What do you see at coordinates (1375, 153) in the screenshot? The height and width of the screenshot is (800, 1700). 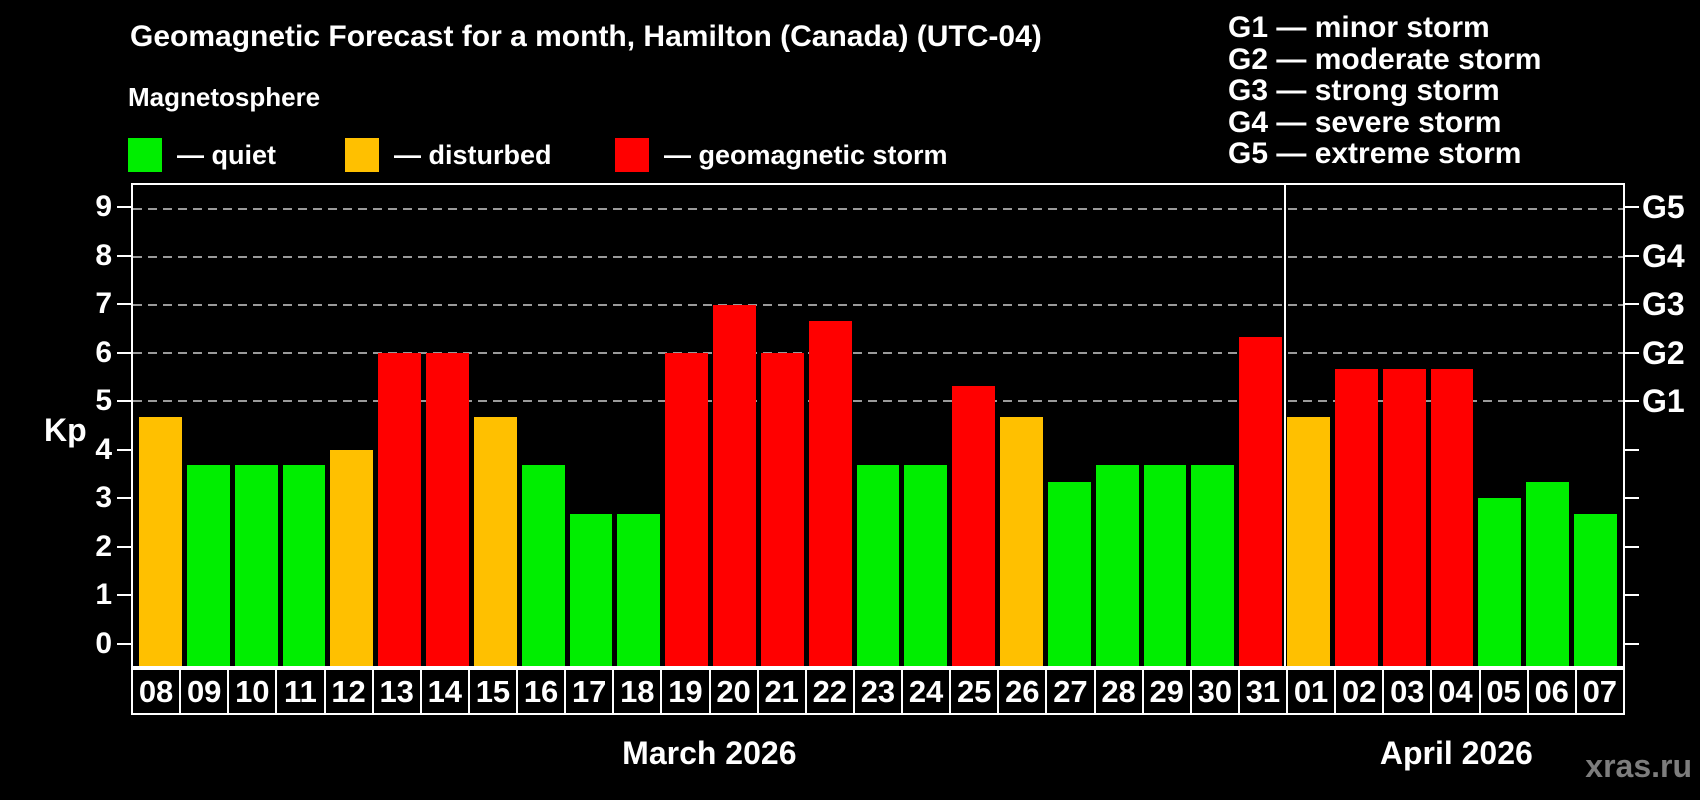 I see `g5-legend-line: G5 — extreme storm` at bounding box center [1375, 153].